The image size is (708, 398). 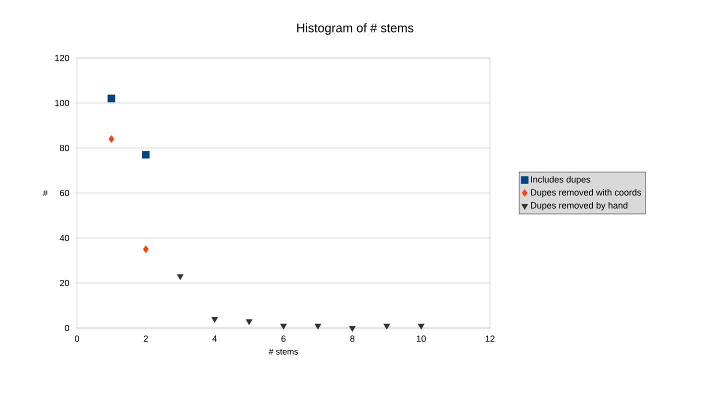 What do you see at coordinates (65, 193) in the screenshot?
I see `y-tick-label: 60` at bounding box center [65, 193].